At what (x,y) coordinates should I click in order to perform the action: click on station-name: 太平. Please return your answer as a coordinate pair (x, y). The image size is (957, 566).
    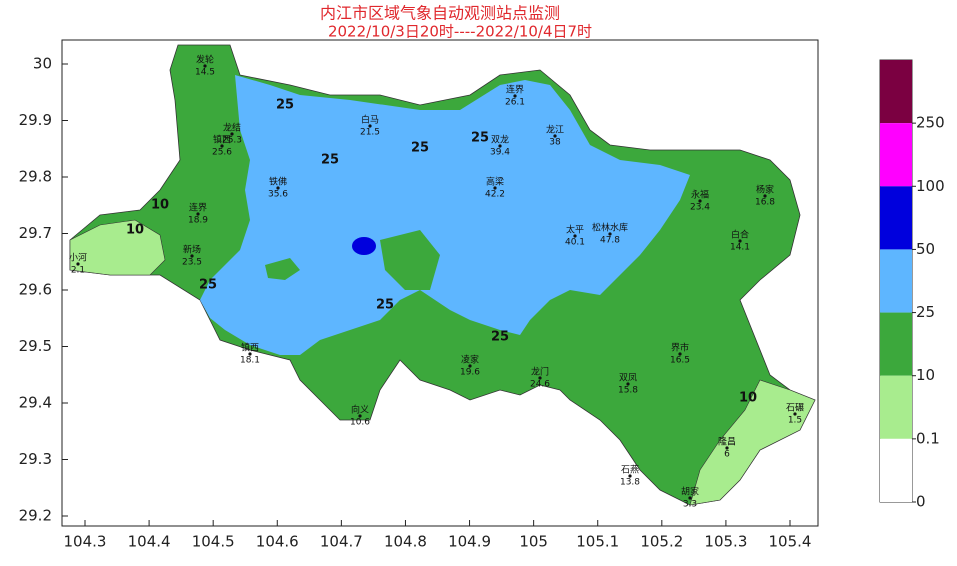
    Looking at the image, I should click on (575, 230).